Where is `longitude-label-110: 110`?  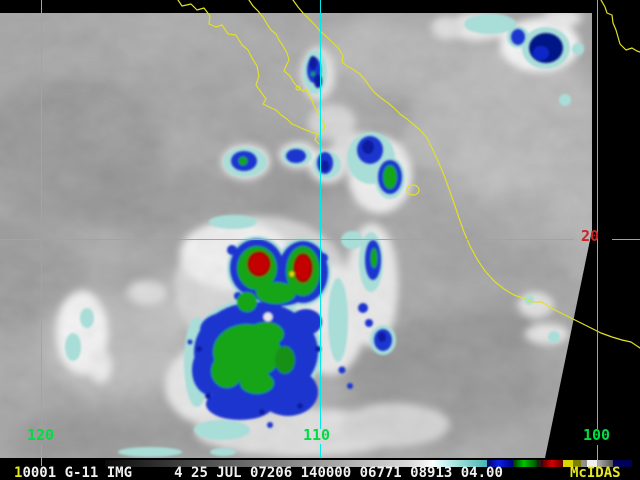
longitude-label-110: 110 is located at coordinates (317, 435).